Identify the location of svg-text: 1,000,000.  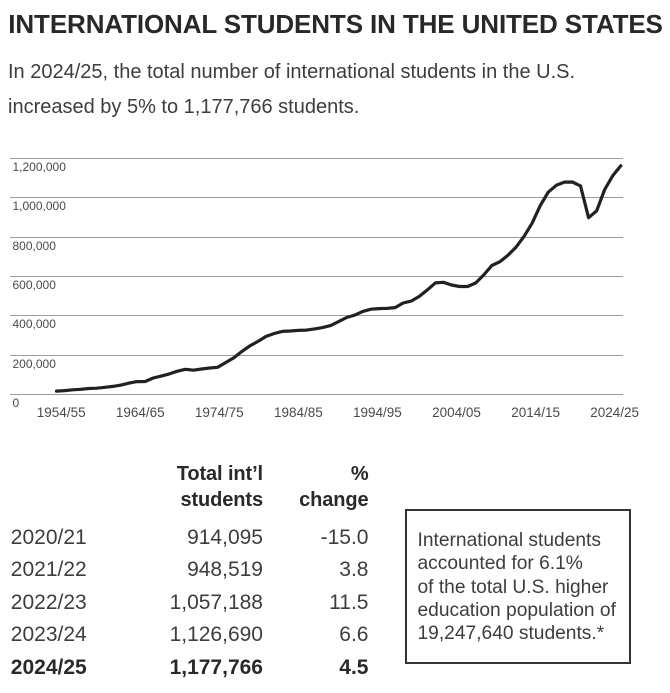
(40, 206).